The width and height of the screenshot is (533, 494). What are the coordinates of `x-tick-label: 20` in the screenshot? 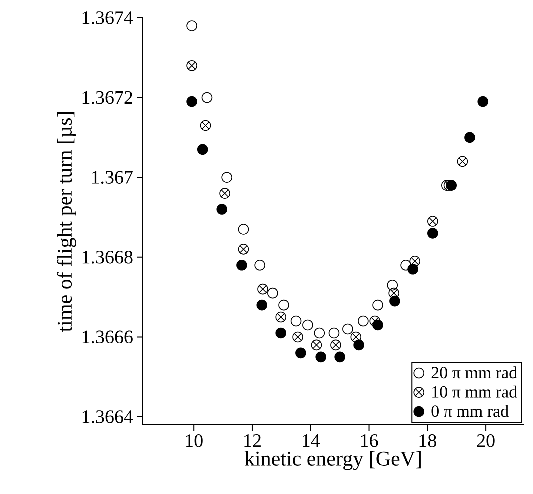 It's located at (486, 441).